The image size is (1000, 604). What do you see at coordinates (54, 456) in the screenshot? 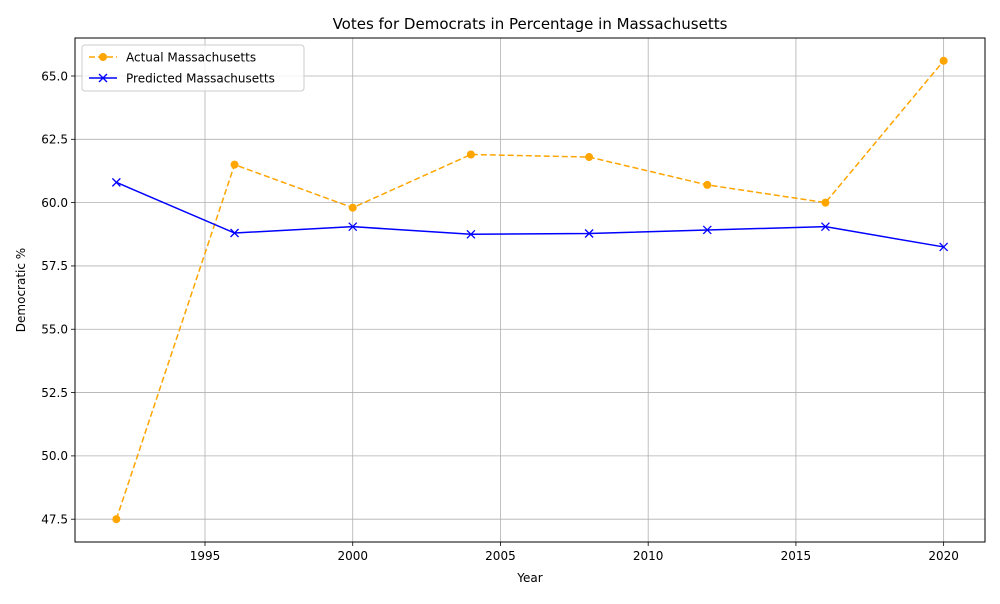
I see `y-tick-label: 50.0` at bounding box center [54, 456].